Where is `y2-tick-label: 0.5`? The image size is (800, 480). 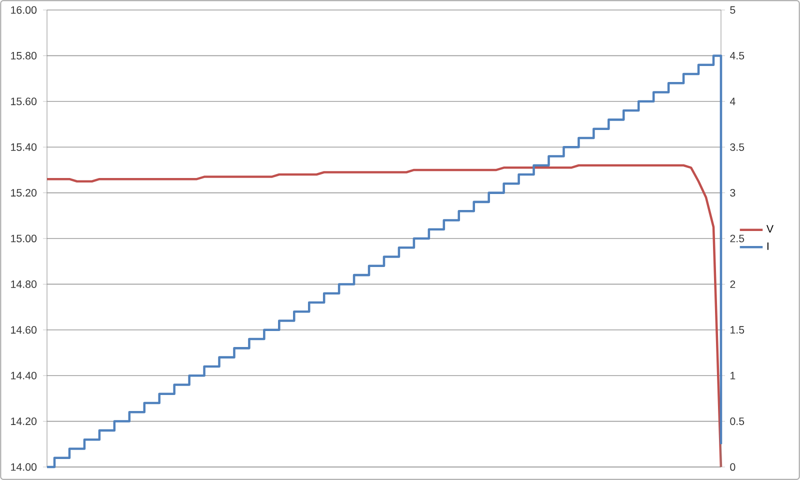
y2-tick-label: 0.5 is located at coordinates (737, 422).